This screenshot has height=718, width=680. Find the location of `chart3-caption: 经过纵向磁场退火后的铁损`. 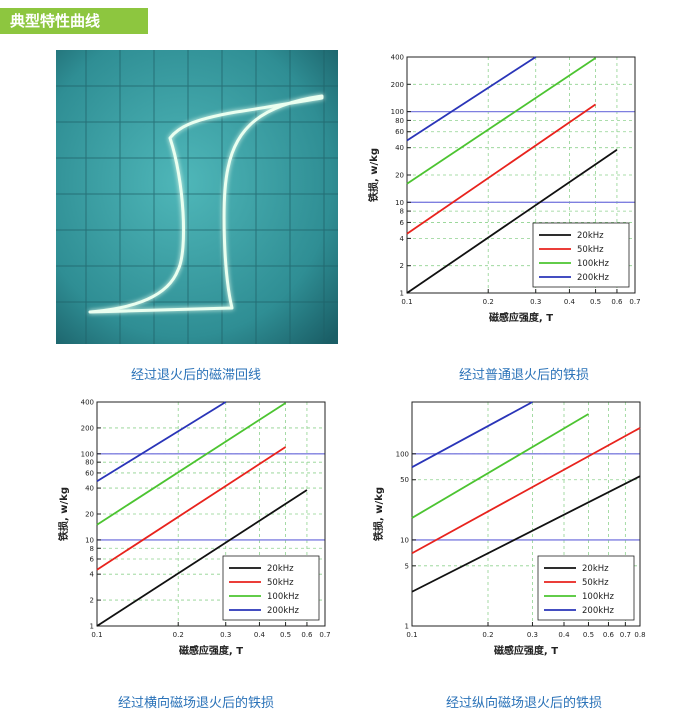

chart3-caption: 经过纵向磁场退火后的铁损 is located at coordinates (523, 703).